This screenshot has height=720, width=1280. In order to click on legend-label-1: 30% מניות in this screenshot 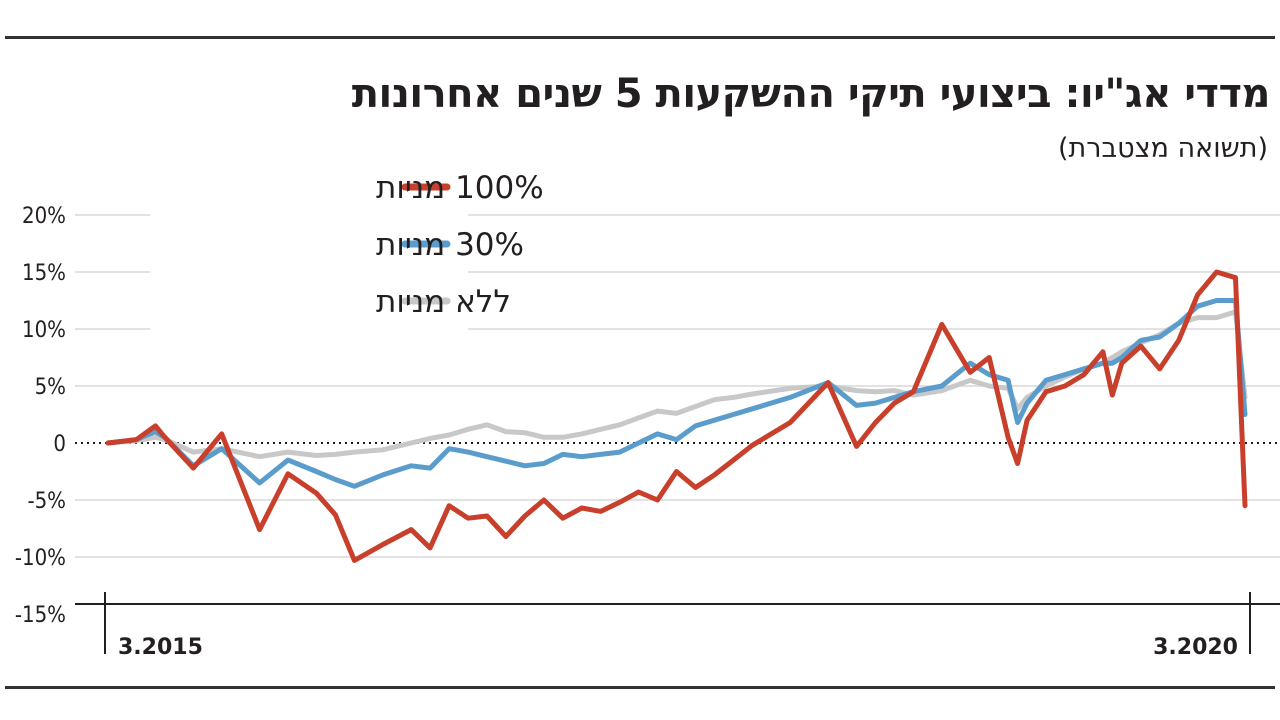, I will do `click(450, 245)`.